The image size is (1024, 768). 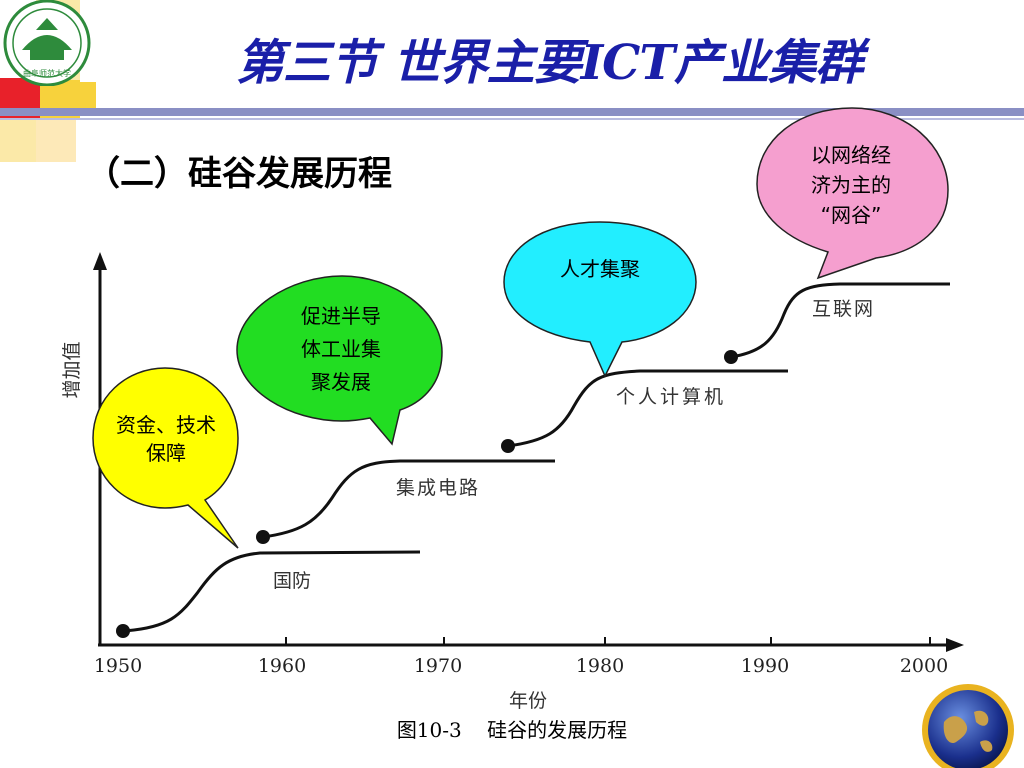 What do you see at coordinates (512, 112) in the screenshot?
I see `title-rule` at bounding box center [512, 112].